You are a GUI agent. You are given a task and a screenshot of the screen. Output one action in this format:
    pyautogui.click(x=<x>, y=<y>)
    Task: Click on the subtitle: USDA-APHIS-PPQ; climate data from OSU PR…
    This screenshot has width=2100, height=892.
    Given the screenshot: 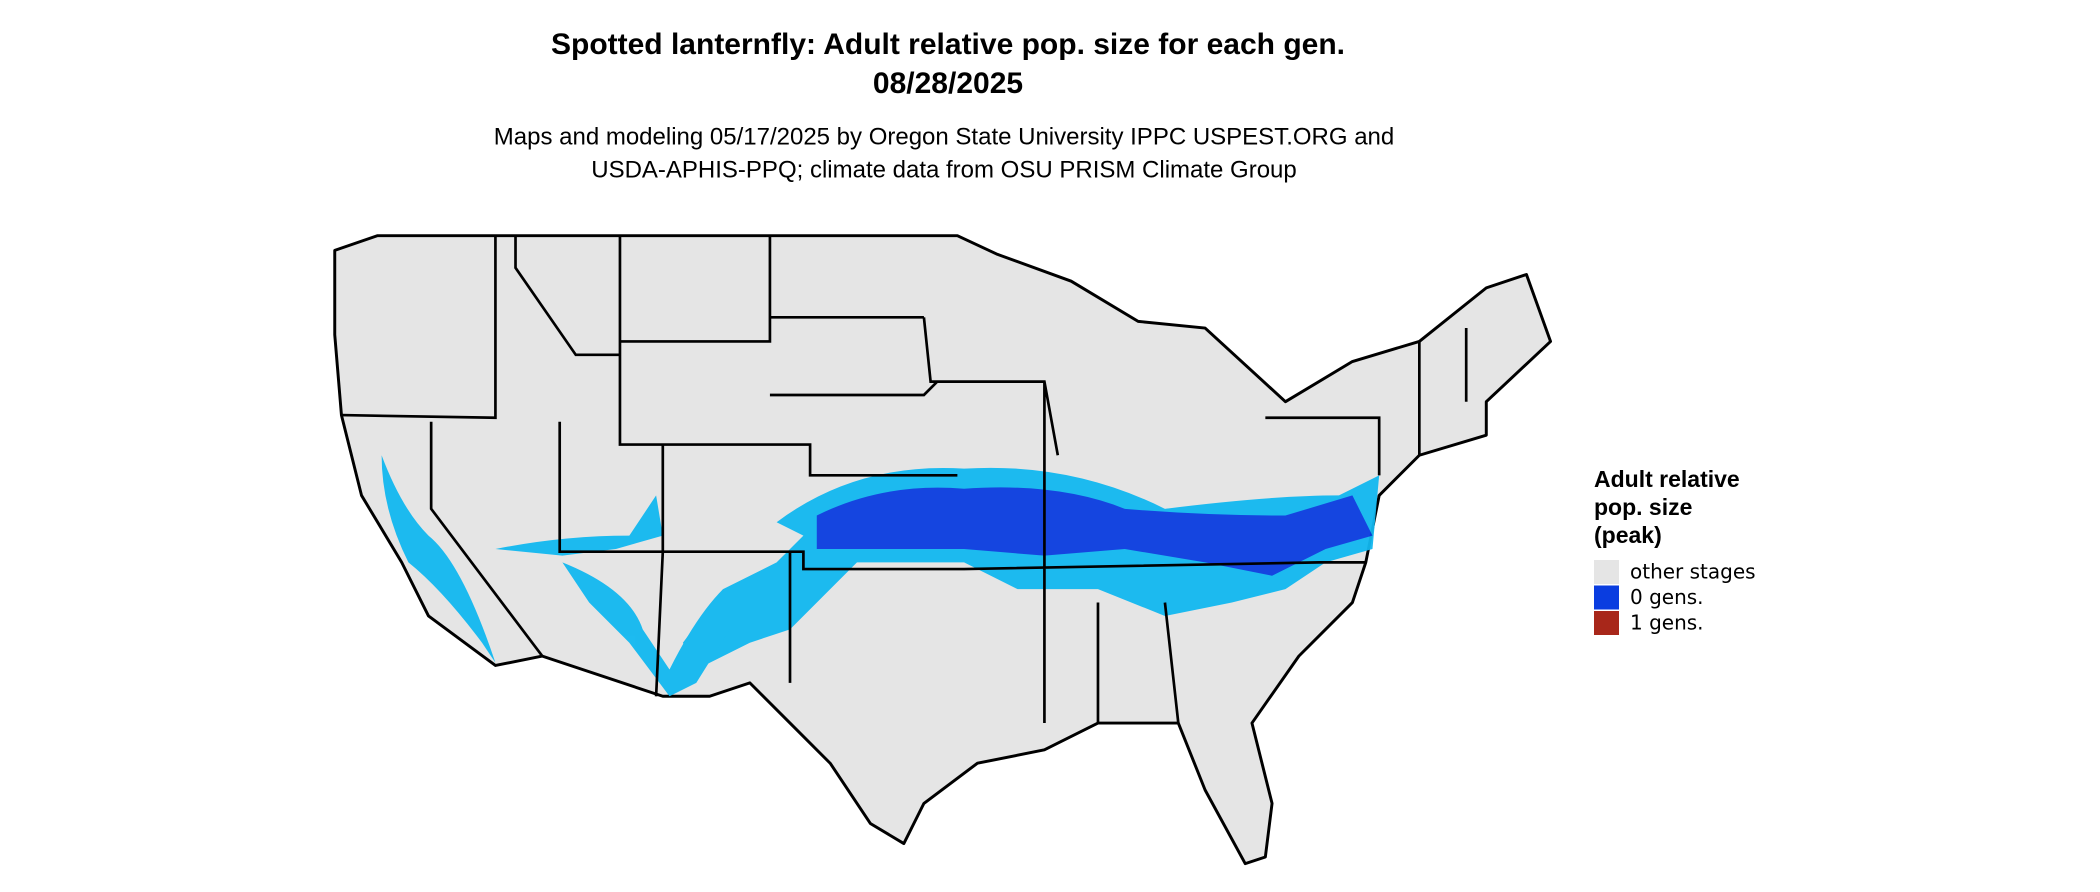 What is the action you would take?
    pyautogui.click(x=944, y=169)
    